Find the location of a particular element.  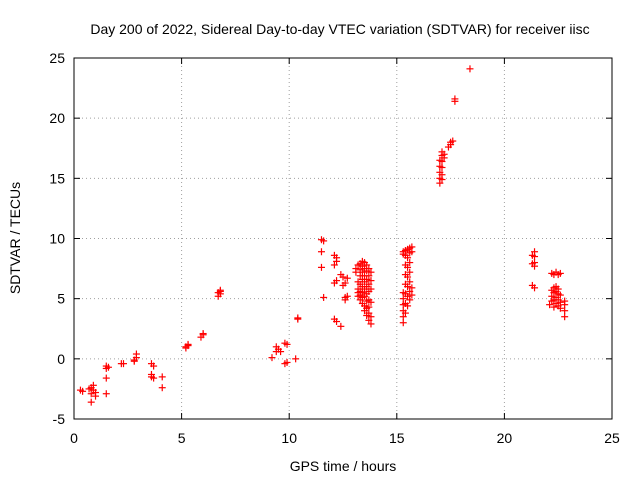

y-tick-label: 10 is located at coordinates (57, 239).